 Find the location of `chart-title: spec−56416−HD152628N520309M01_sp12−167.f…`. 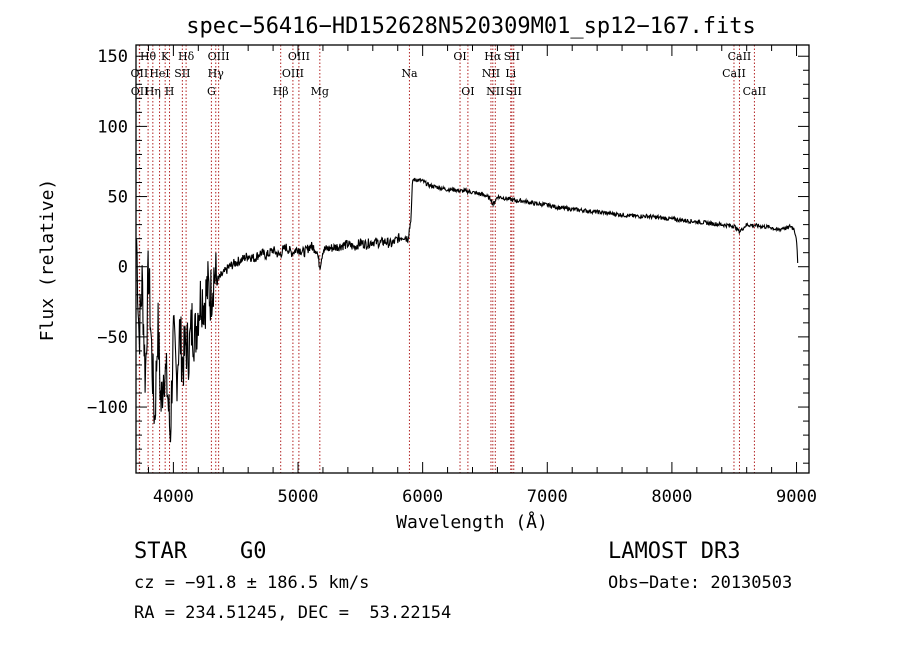

chart-title: spec−56416−HD152628N520309M01_sp12−167.f… is located at coordinates (471, 26).